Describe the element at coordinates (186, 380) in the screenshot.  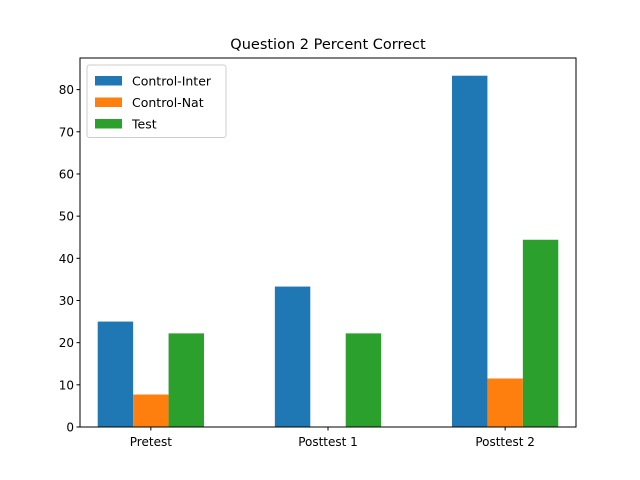
I see `bar-test-pretest` at that location.